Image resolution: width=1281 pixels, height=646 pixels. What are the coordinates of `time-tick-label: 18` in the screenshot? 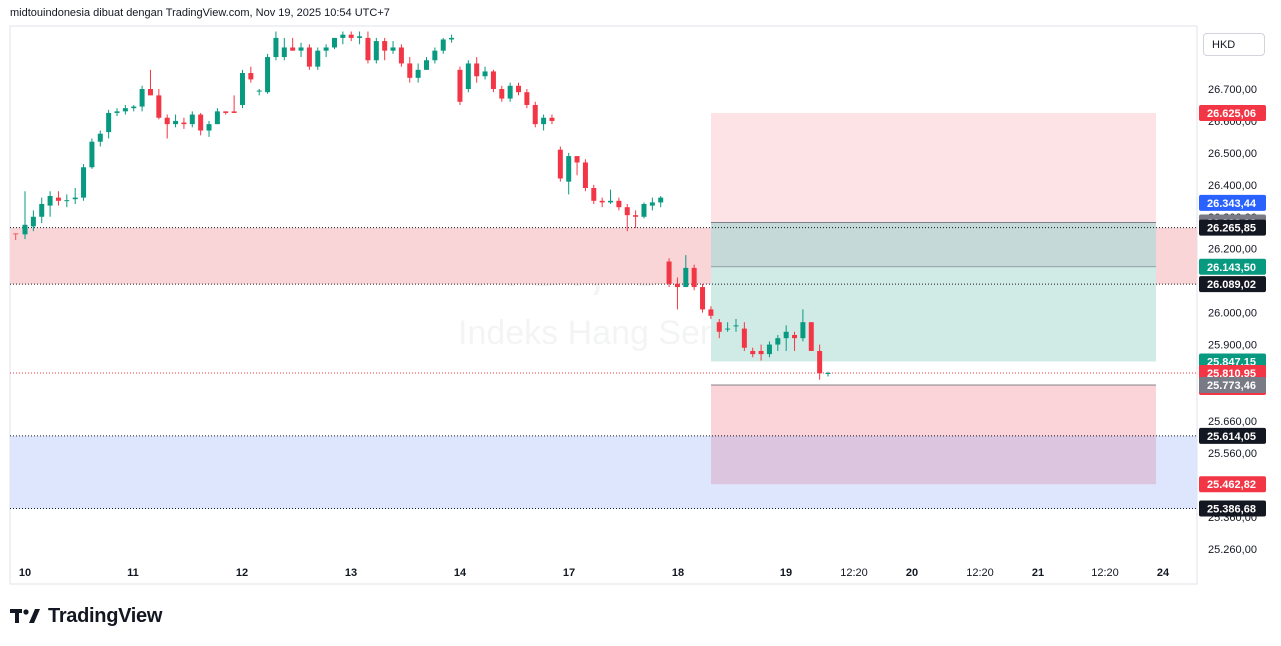 It's located at (678, 573).